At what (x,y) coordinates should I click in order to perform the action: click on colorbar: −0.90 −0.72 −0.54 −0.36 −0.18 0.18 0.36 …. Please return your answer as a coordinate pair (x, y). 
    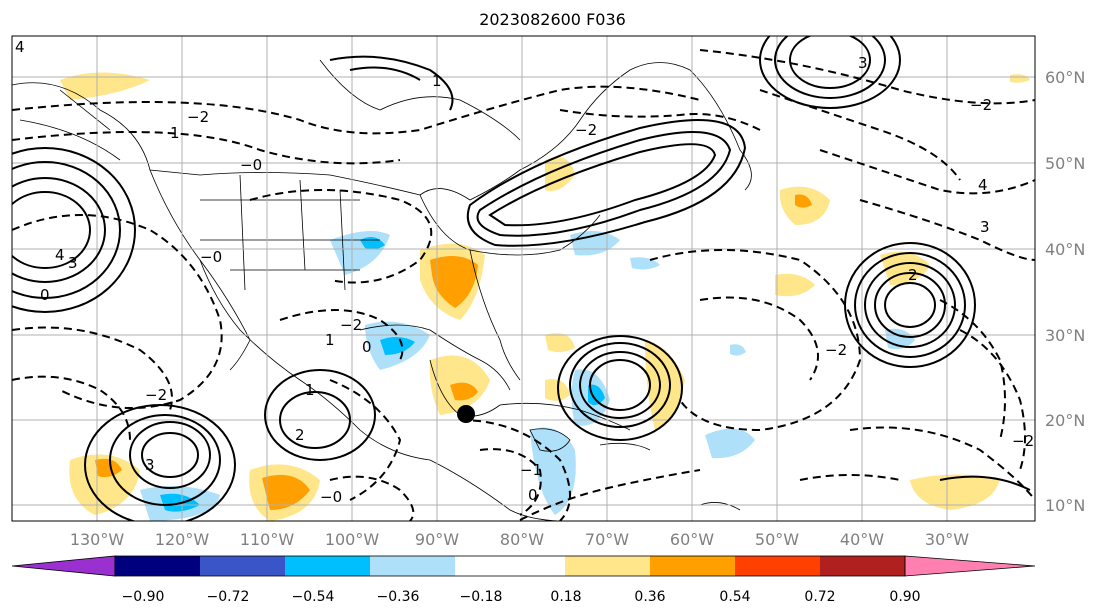
    Looking at the image, I should click on (523, 580).